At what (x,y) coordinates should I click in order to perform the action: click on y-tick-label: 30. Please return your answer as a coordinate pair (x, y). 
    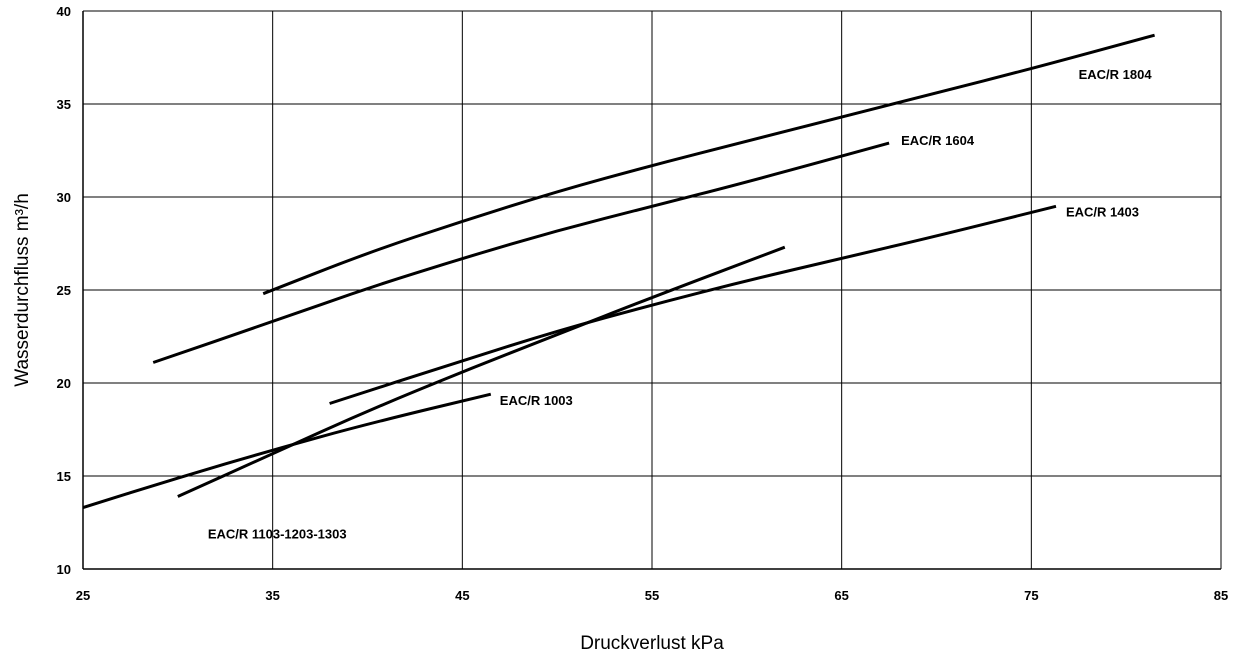
    Looking at the image, I should click on (64, 197).